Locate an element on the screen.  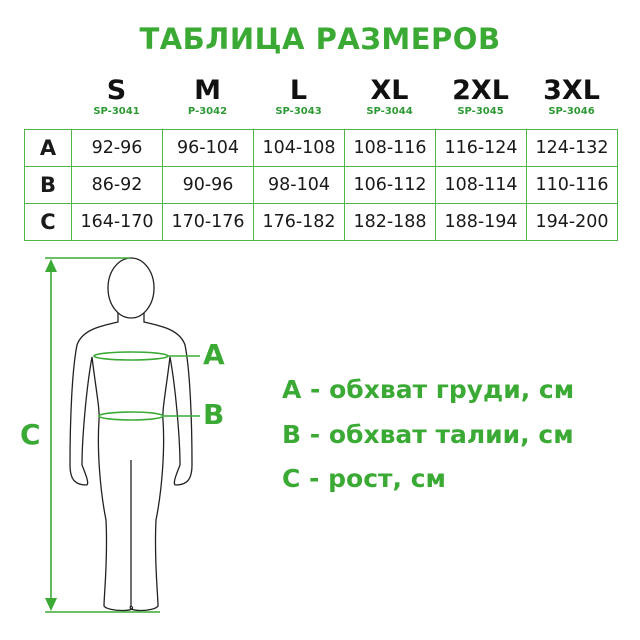
size-code: SP-3045 is located at coordinates (480, 111).